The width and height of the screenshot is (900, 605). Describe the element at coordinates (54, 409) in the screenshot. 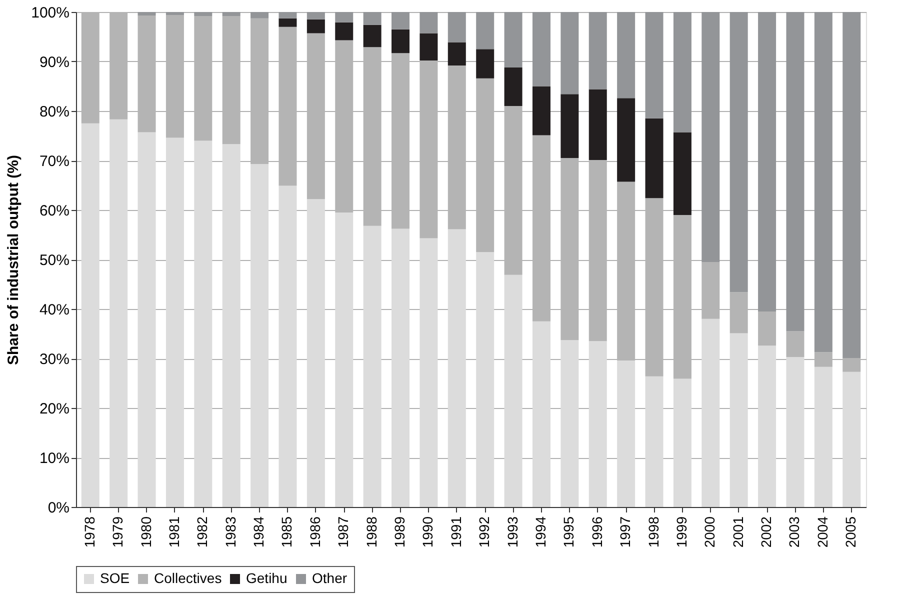

I see `y-tick-label: 20%` at that location.